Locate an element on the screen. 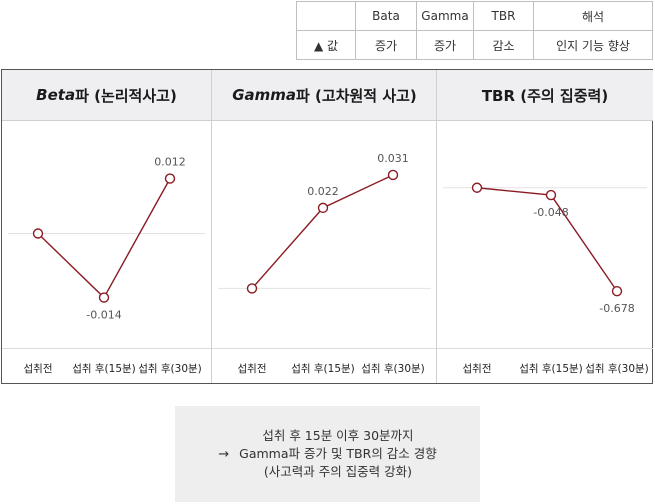 This screenshot has height=504, width=655. gamma-chart-title: Gamma 파 (고차원적 사고) is located at coordinates (324, 95).